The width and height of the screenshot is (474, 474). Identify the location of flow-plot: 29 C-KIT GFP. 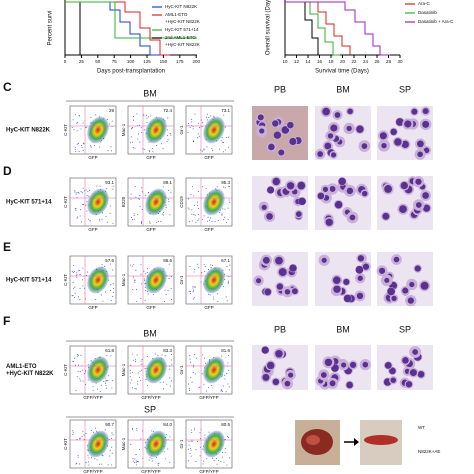
(90, 132).